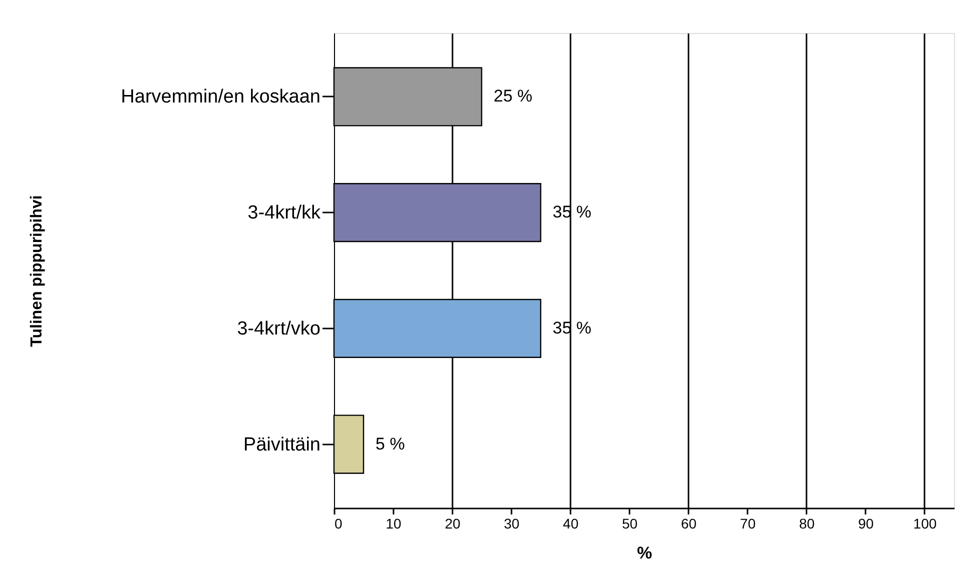  I want to click on x-axis-title: %, so click(644, 553).